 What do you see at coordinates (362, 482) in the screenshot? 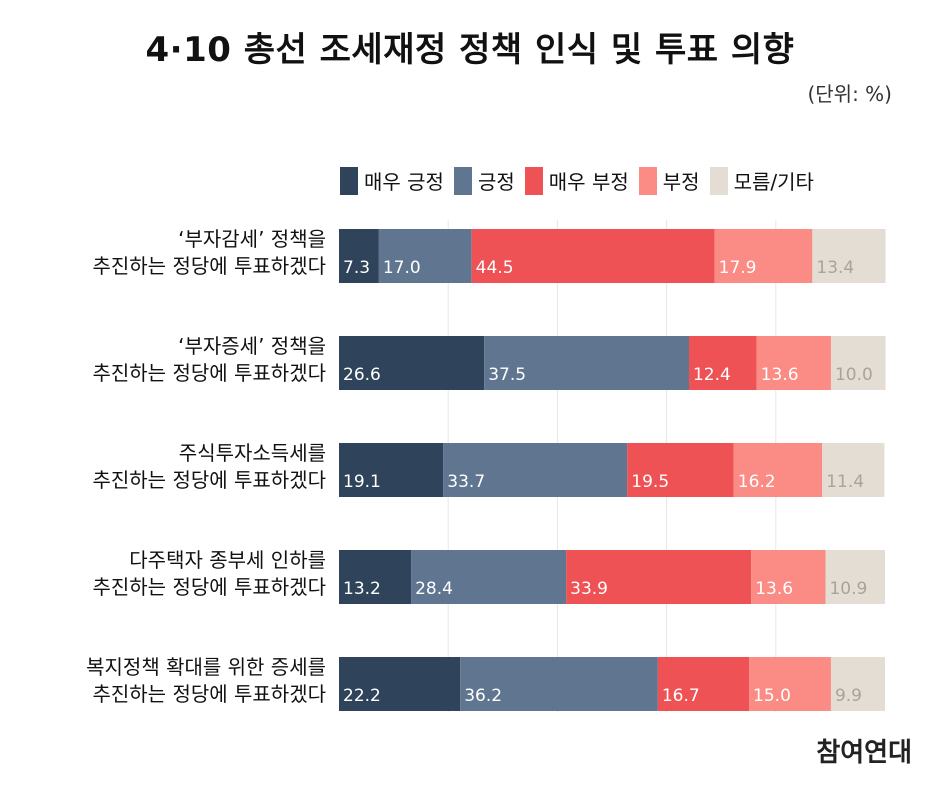
I see `data-label: 19.1` at bounding box center [362, 482].